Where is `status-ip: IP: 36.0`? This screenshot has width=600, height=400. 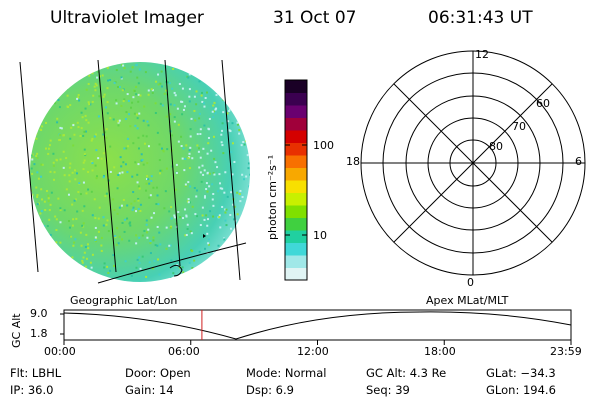 status-ip: IP: 36.0 is located at coordinates (32, 390).